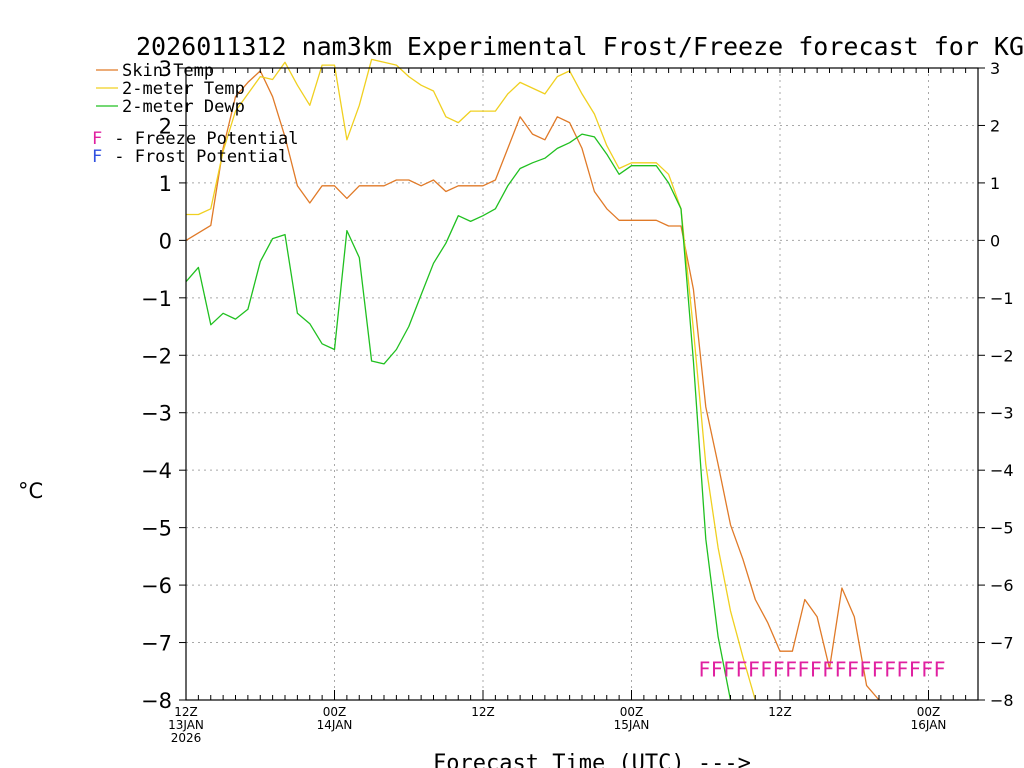  Describe the element at coordinates (186, 725) in the screenshot. I see `x-tick-label: 13JAN` at that location.